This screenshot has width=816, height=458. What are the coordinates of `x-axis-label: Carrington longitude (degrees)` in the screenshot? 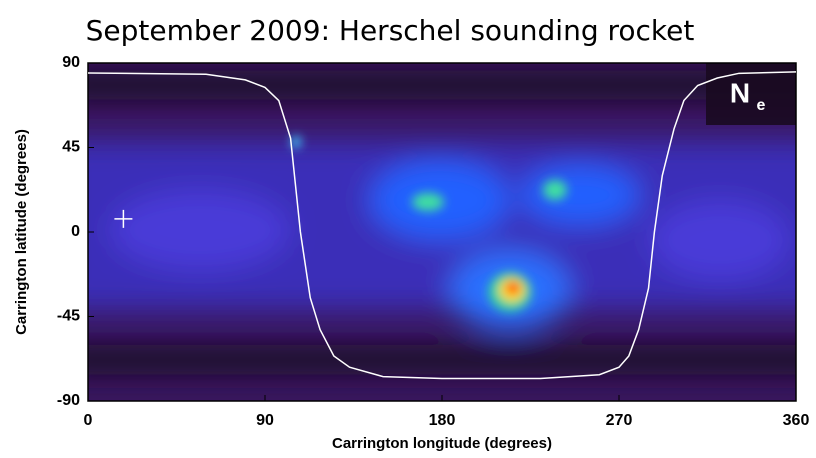 It's located at (442, 443).